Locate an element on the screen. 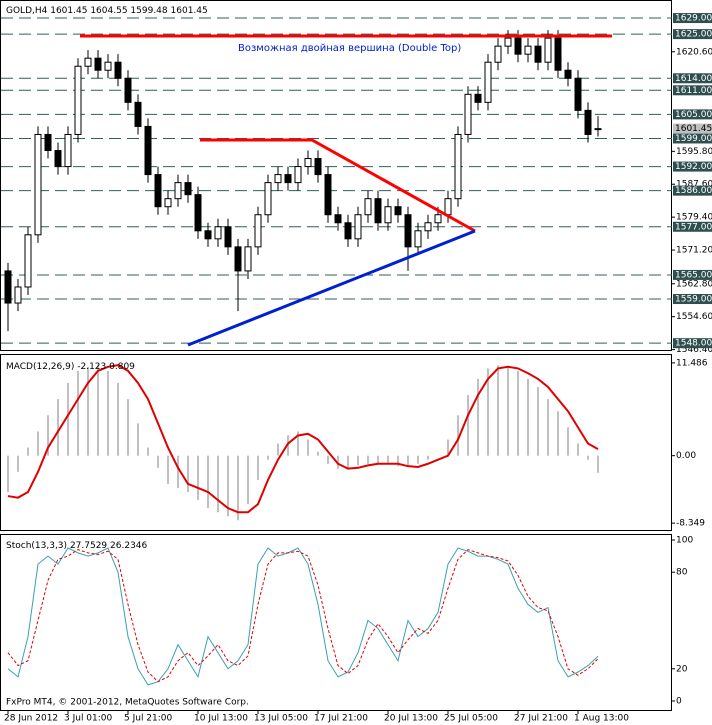 Image resolution: width=712 pixels, height=725 pixels. level-label: 1629.00 is located at coordinates (693, 19).